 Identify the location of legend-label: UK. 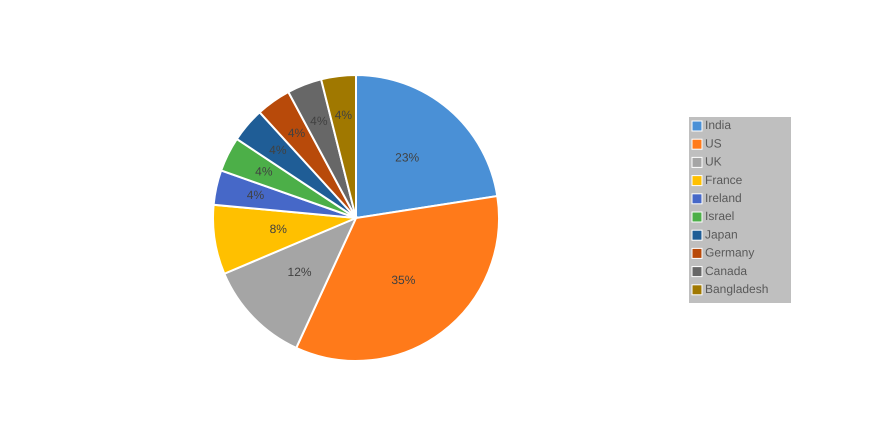
(713, 161).